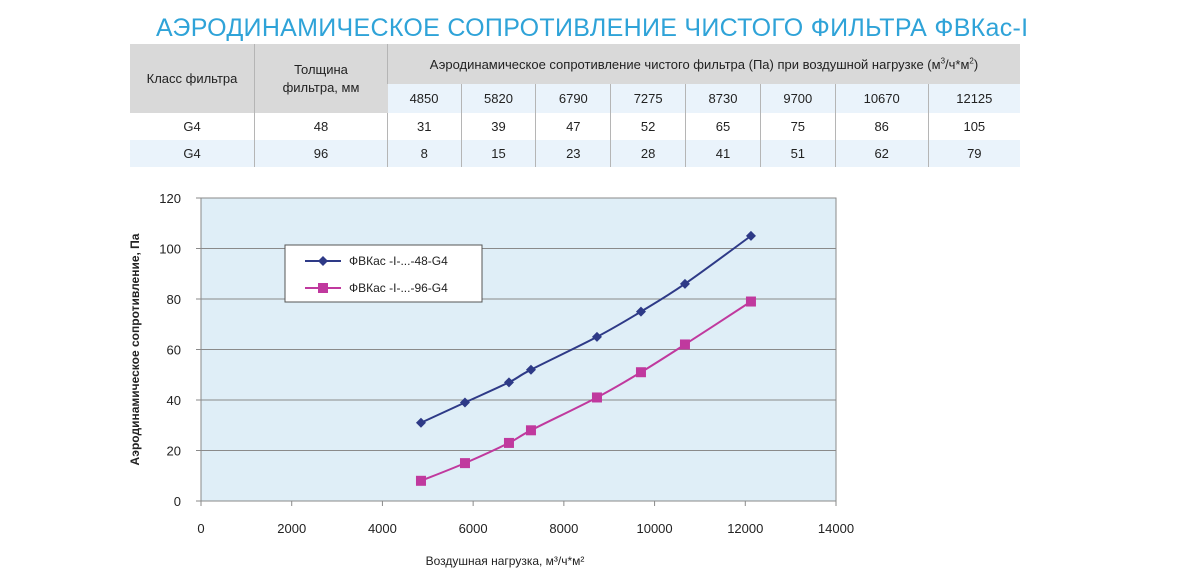 This screenshot has height=579, width=1189. I want to click on x-tick-label: 4000, so click(382, 528).